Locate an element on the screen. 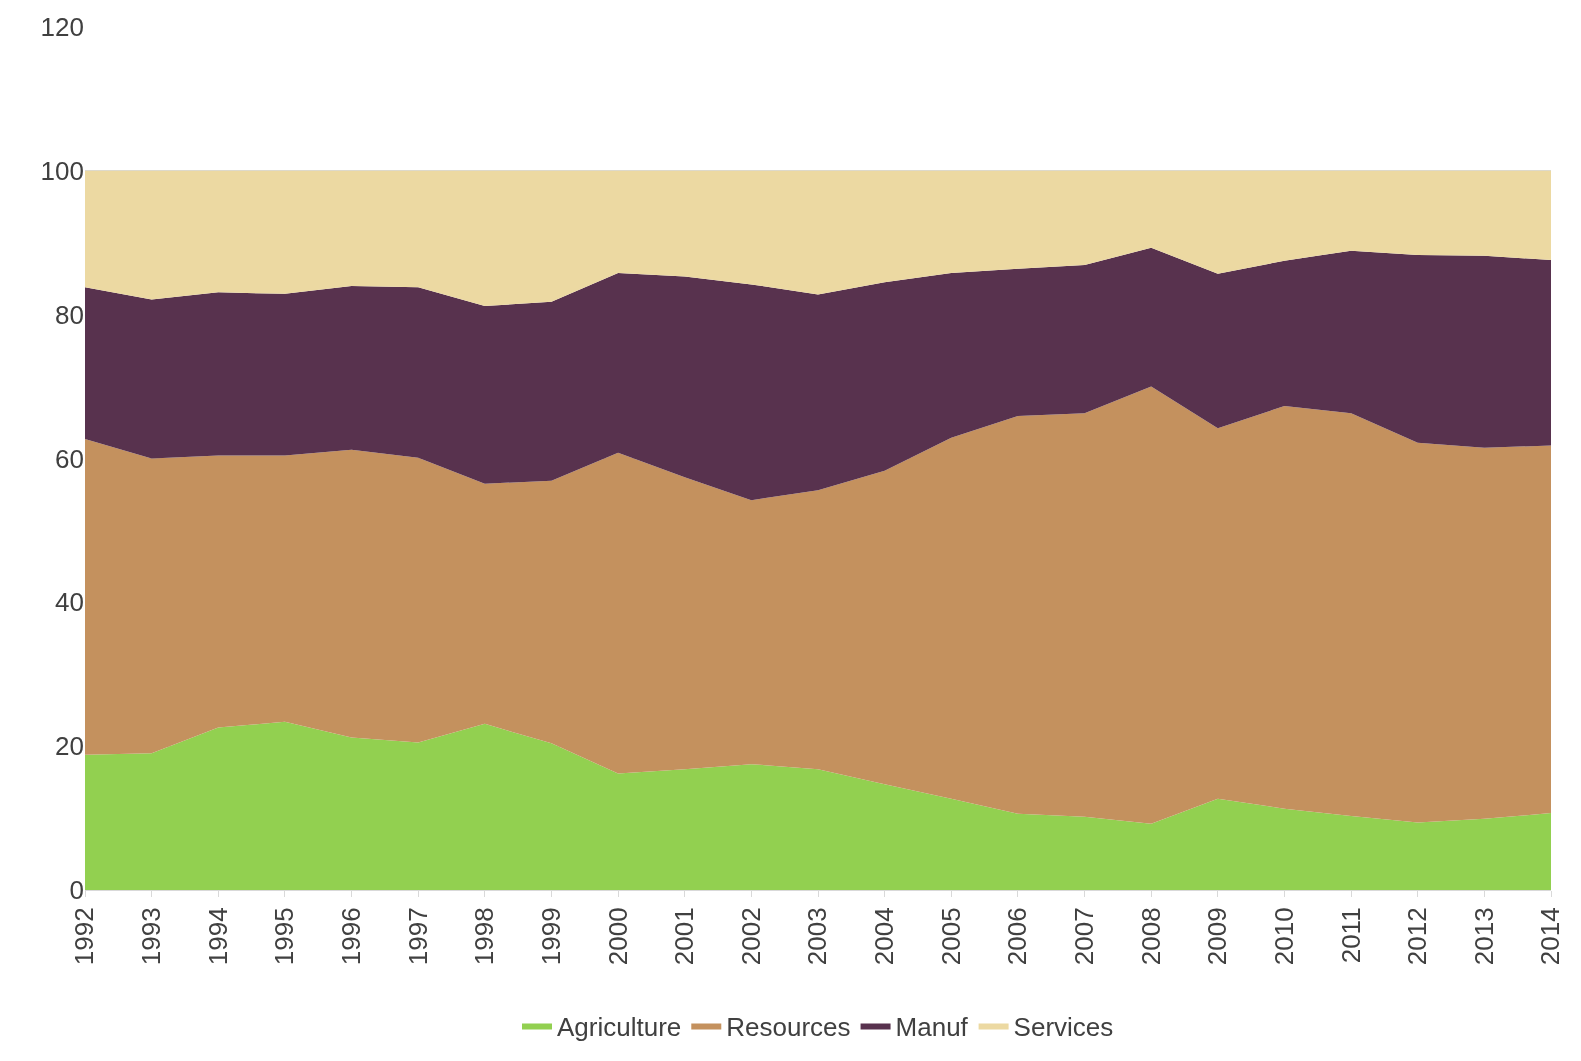  y-tick-label: 40 is located at coordinates (69, 602).